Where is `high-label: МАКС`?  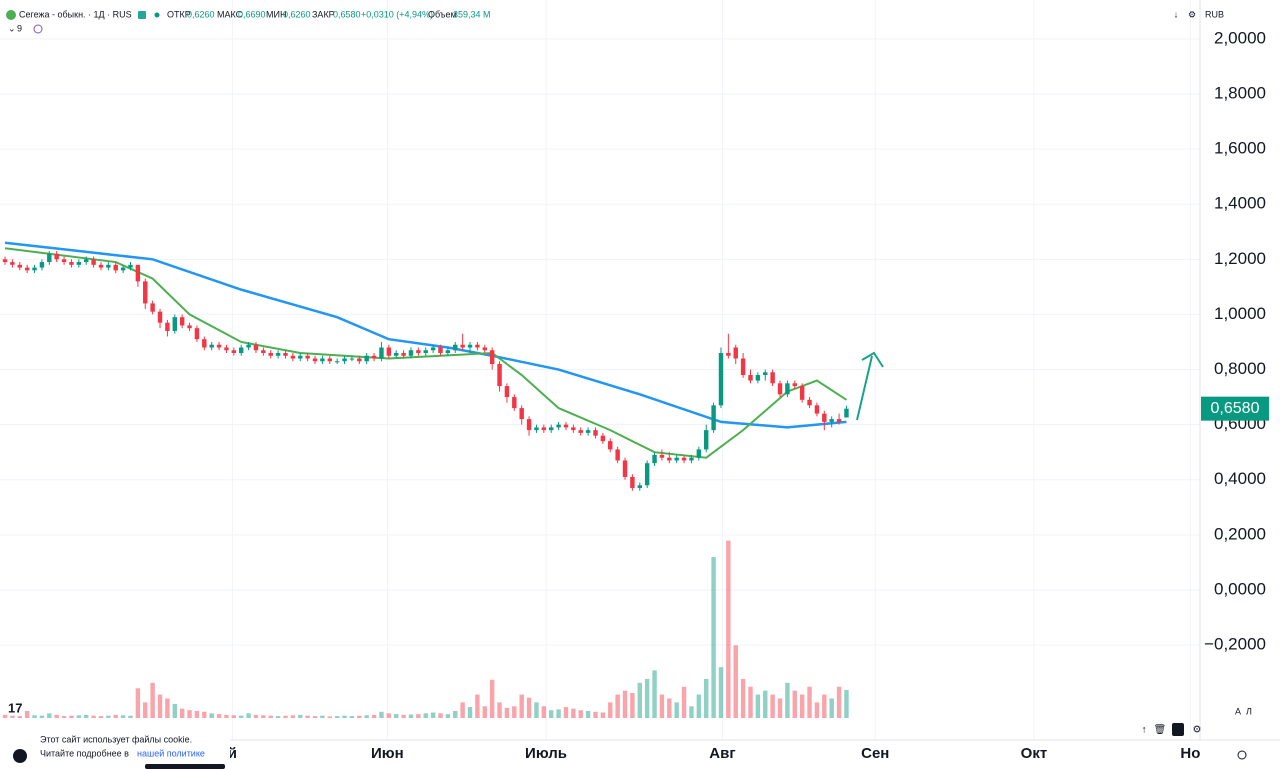
high-label: МАКС is located at coordinates (230, 14).